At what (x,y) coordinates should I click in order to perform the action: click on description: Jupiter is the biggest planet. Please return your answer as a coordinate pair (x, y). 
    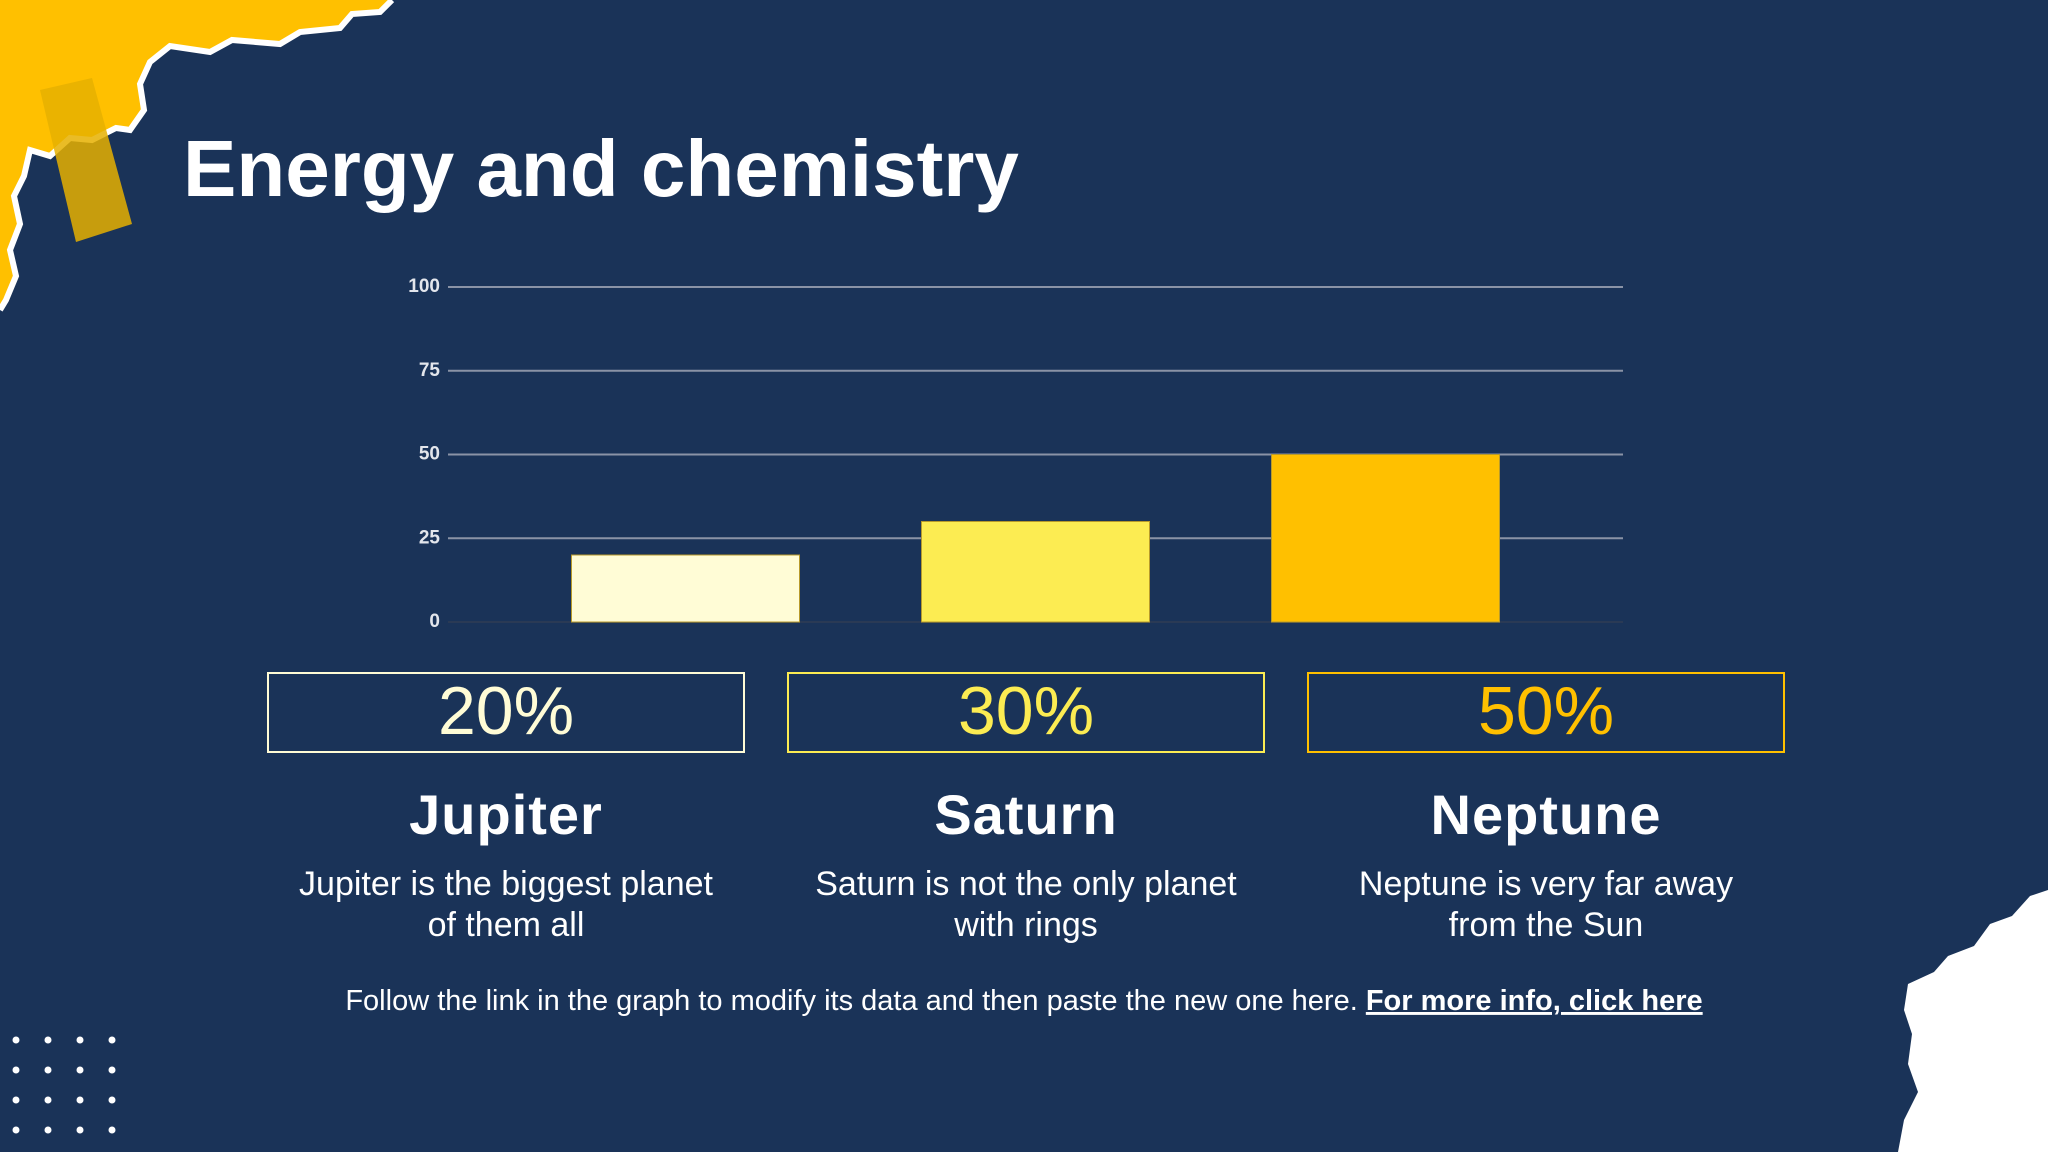
    Looking at the image, I should click on (506, 884).